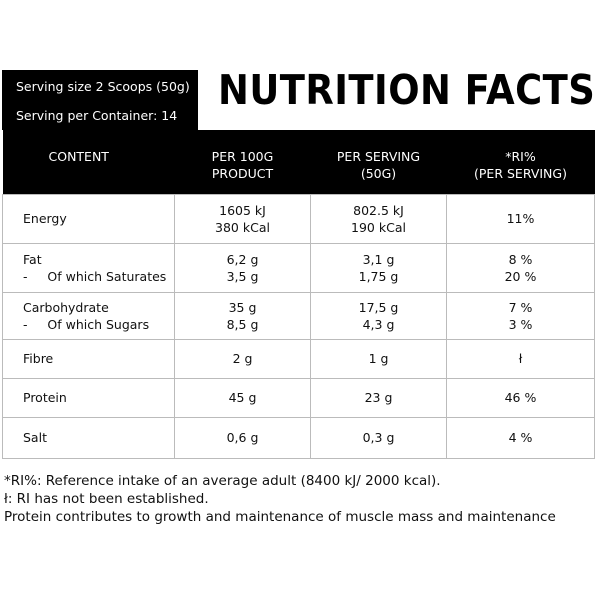  Describe the element at coordinates (520, 315) in the screenshot. I see `ri-cell: 7 % 3 %` at that location.